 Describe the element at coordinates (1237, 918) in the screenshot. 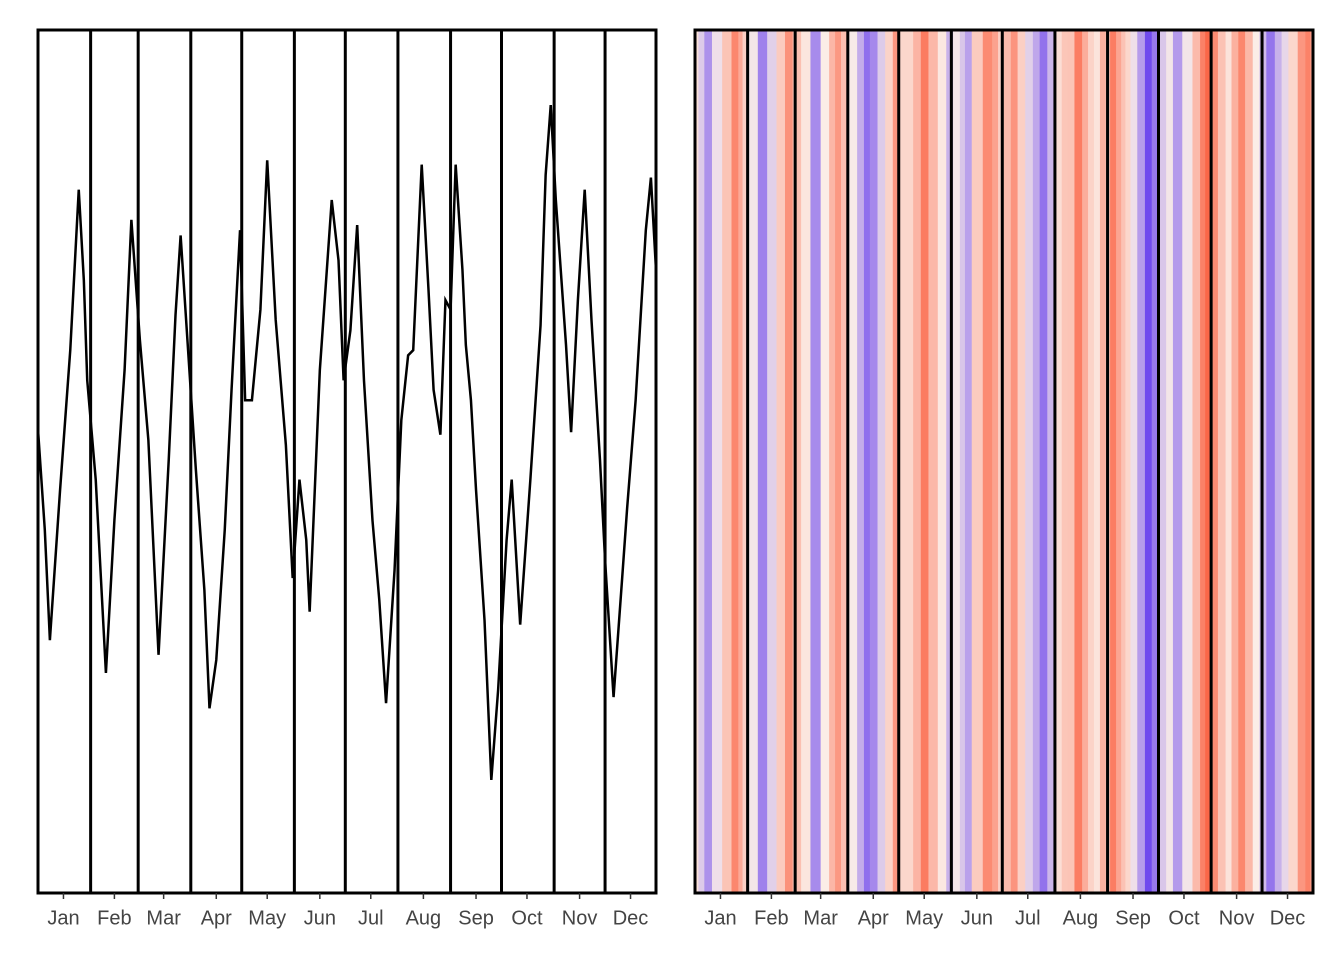

I see `x-tick-label: Nov` at that location.